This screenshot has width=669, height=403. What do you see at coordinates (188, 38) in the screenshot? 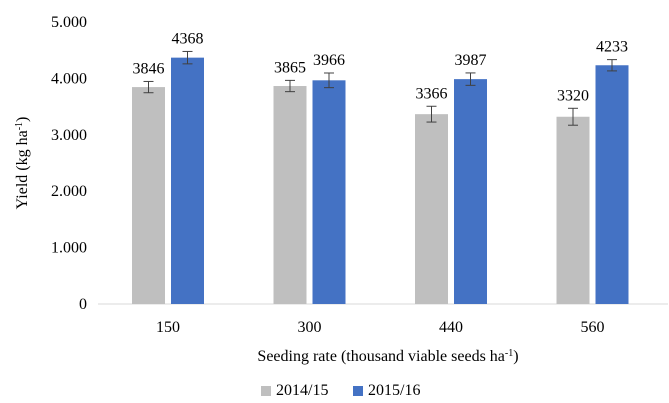
I see `data-label-2015-16-150: 4368` at bounding box center [188, 38].